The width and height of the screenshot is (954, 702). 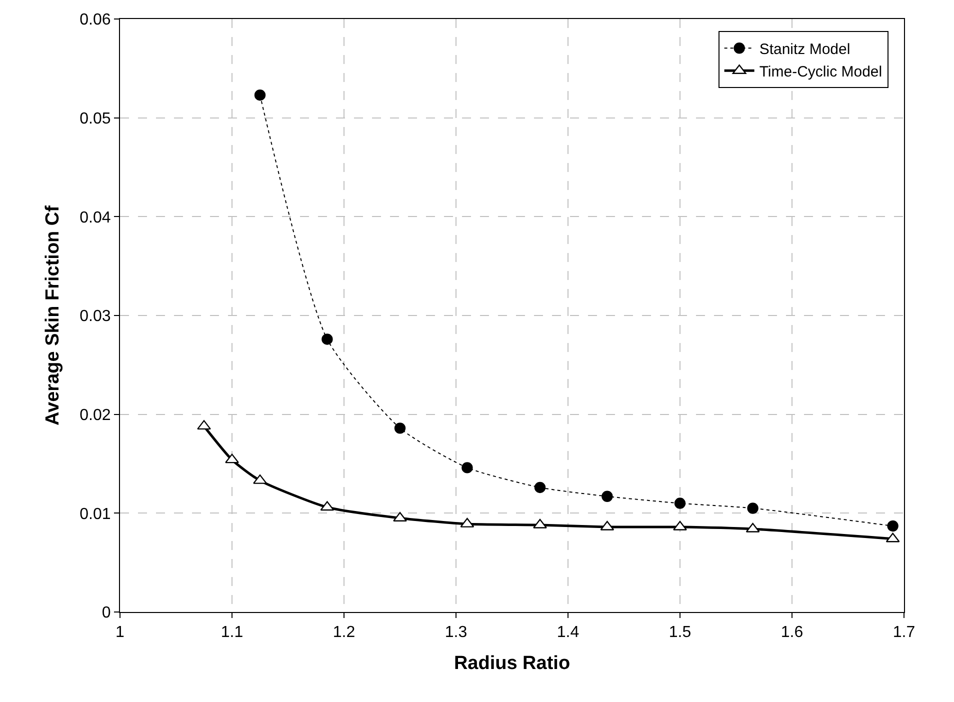 I want to click on y-tick-label: 0.02, so click(x=95, y=415).